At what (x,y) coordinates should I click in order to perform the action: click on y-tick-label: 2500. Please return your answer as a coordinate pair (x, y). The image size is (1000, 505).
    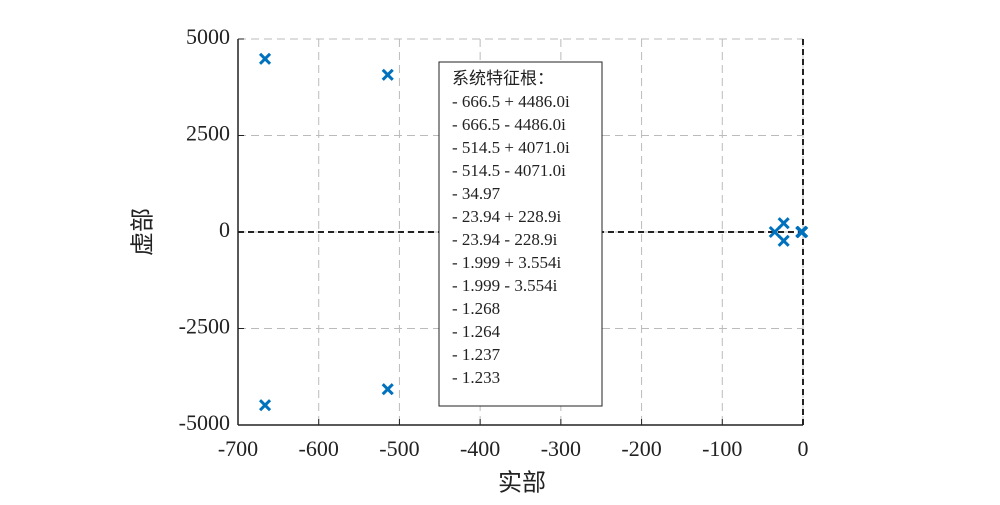
    Looking at the image, I should click on (208, 133).